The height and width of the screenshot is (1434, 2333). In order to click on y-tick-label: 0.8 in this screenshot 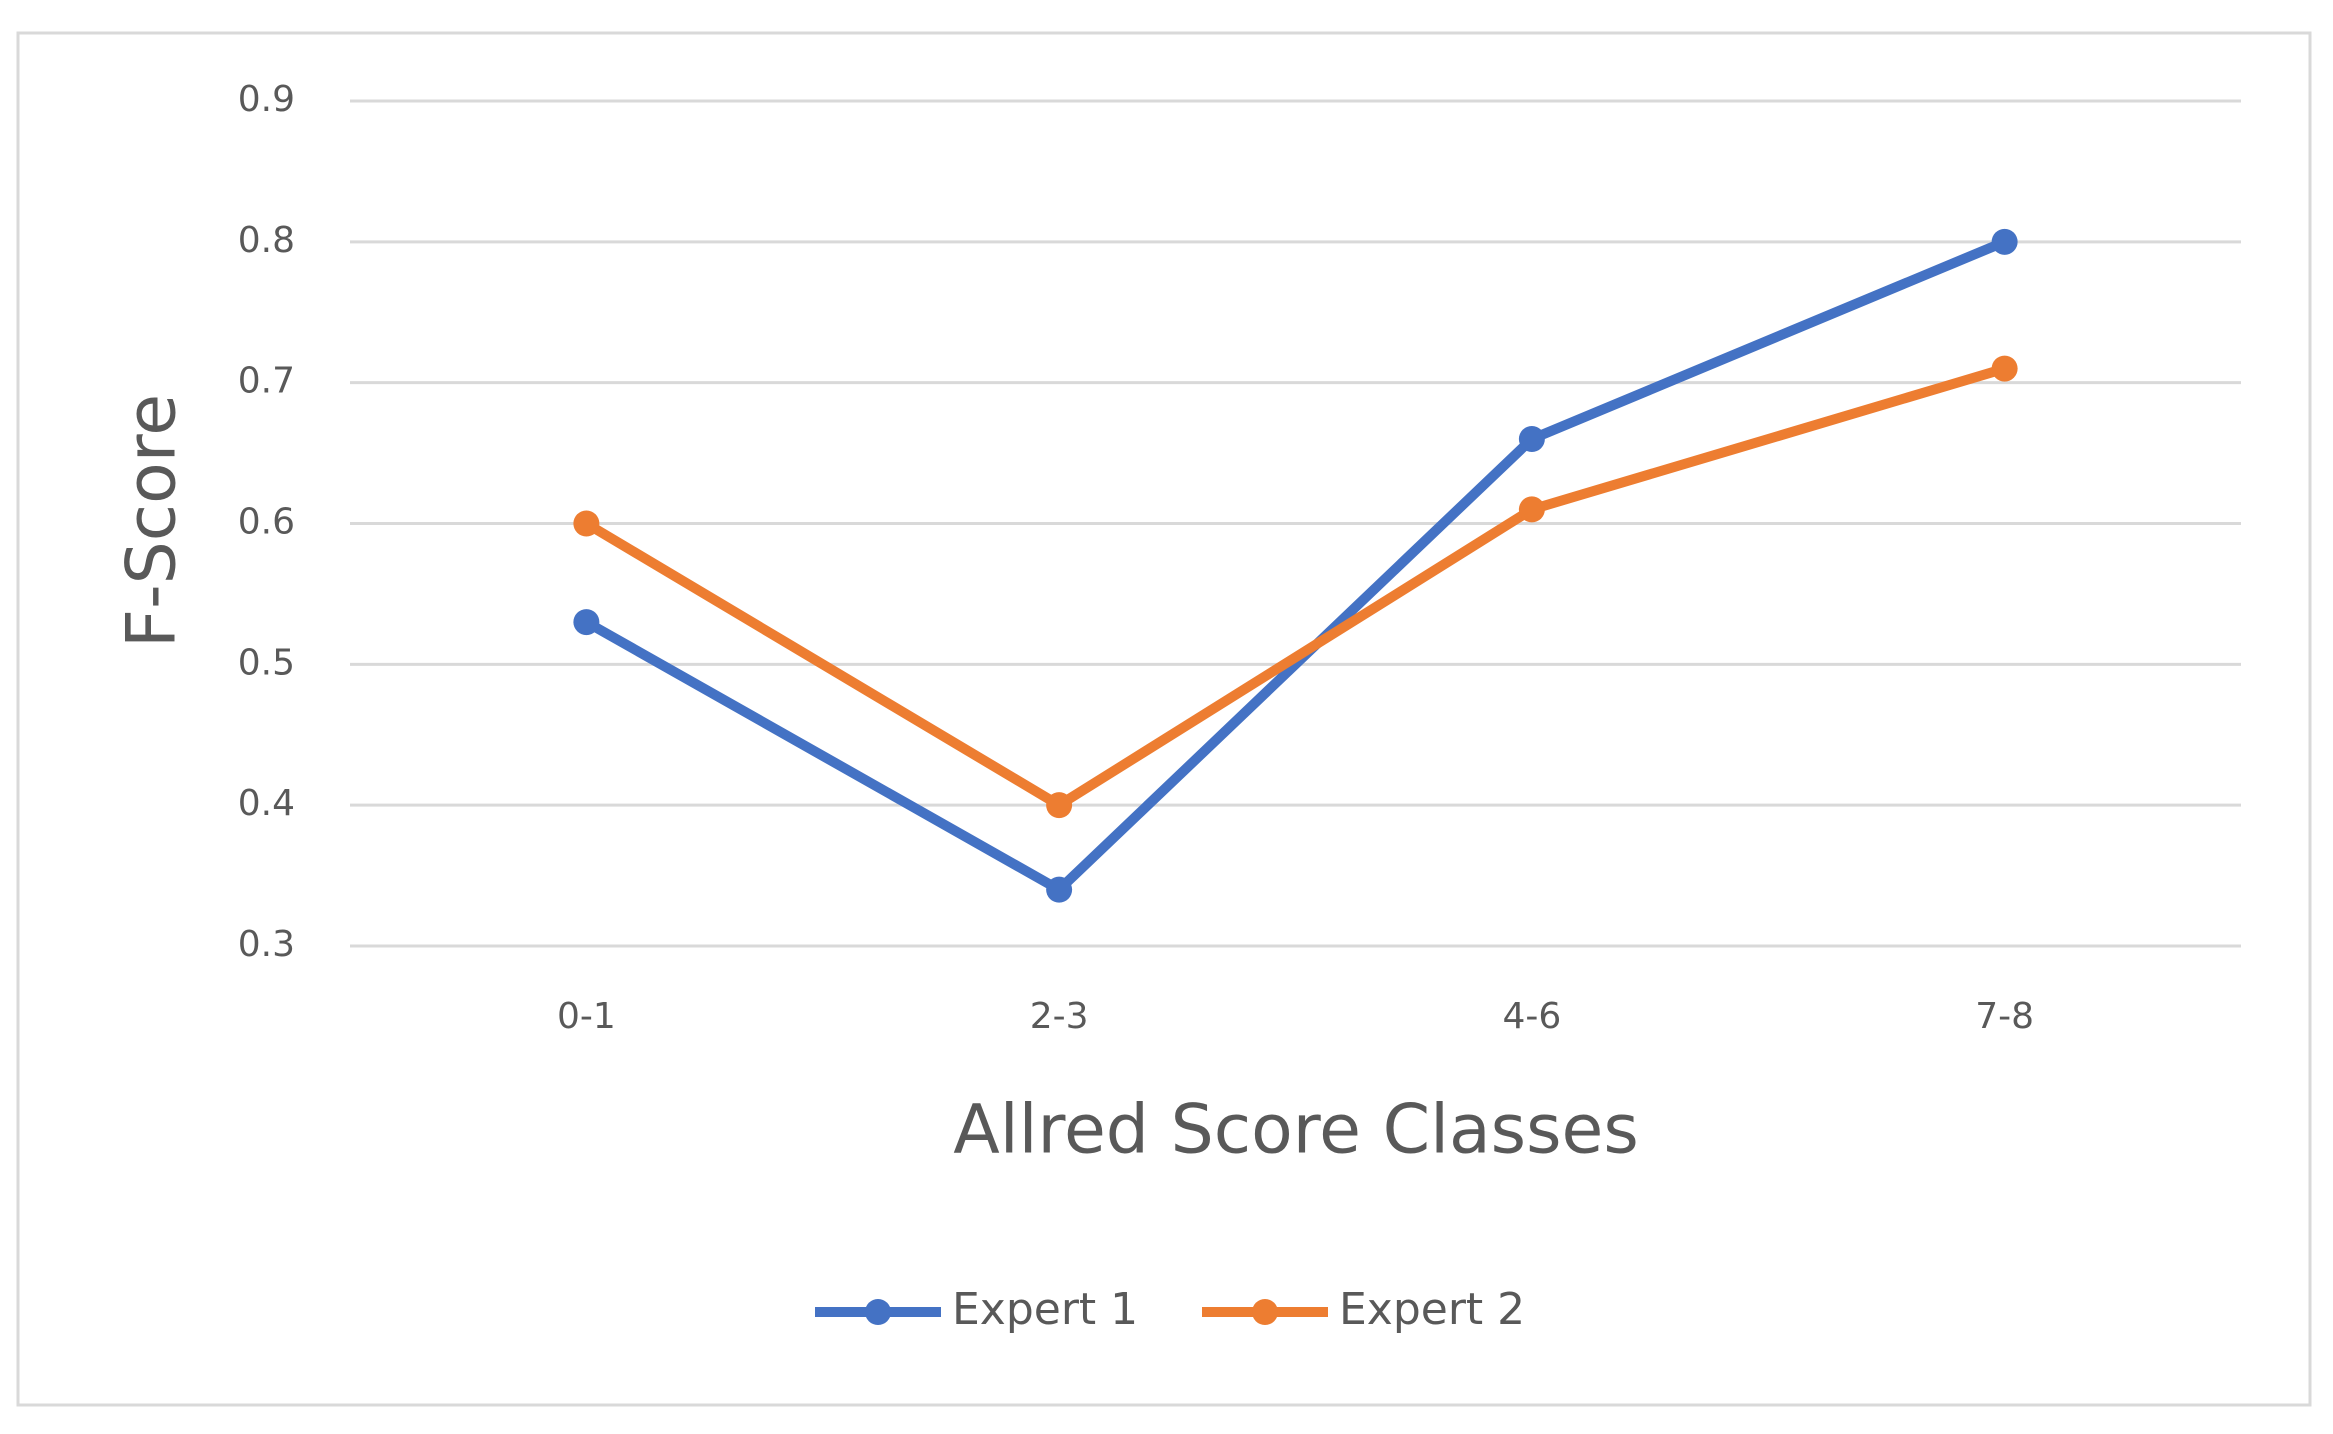, I will do `click(266, 240)`.